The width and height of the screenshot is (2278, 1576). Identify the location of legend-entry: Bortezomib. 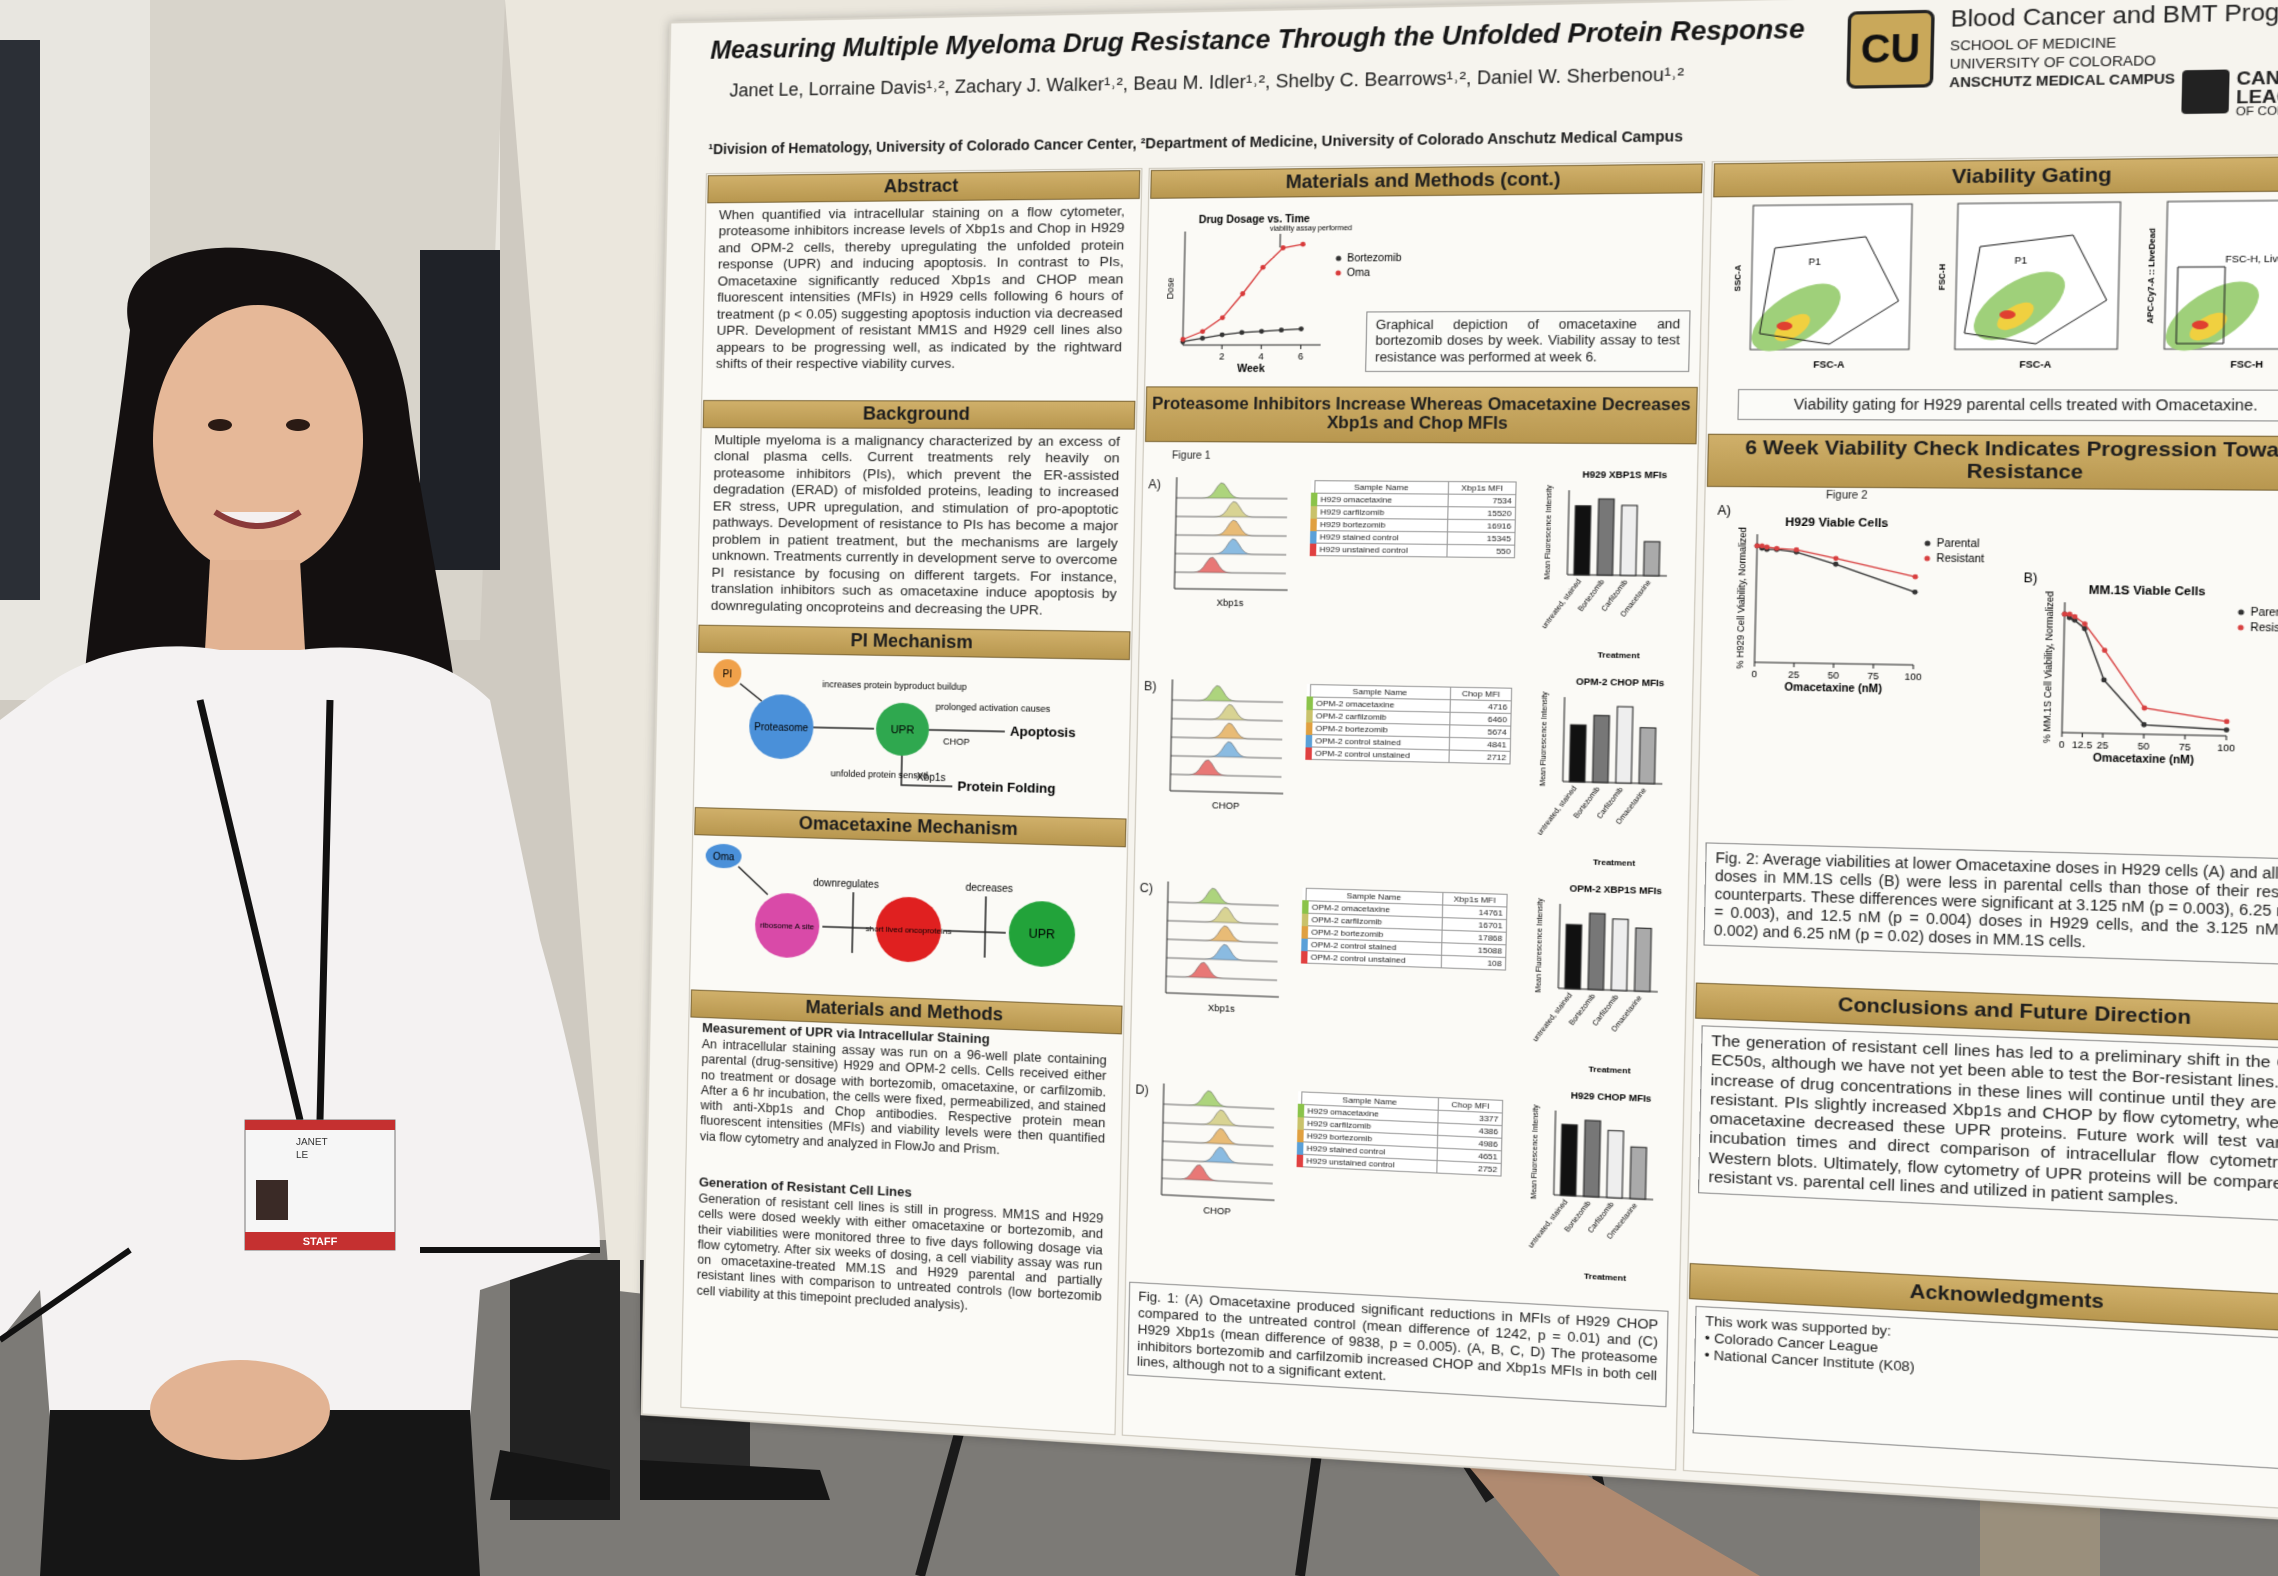
(1374, 259).